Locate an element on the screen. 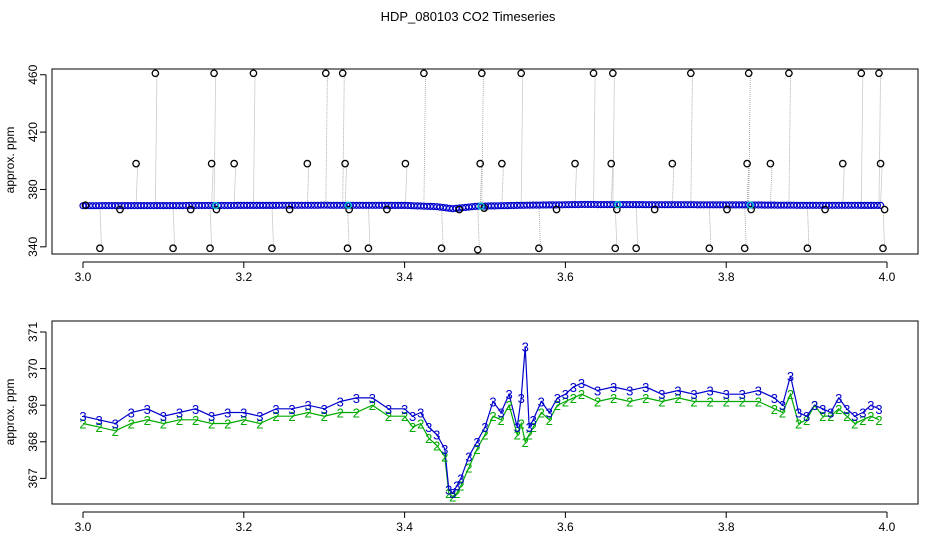  top-baseline-marker is located at coordinates (880, 205).